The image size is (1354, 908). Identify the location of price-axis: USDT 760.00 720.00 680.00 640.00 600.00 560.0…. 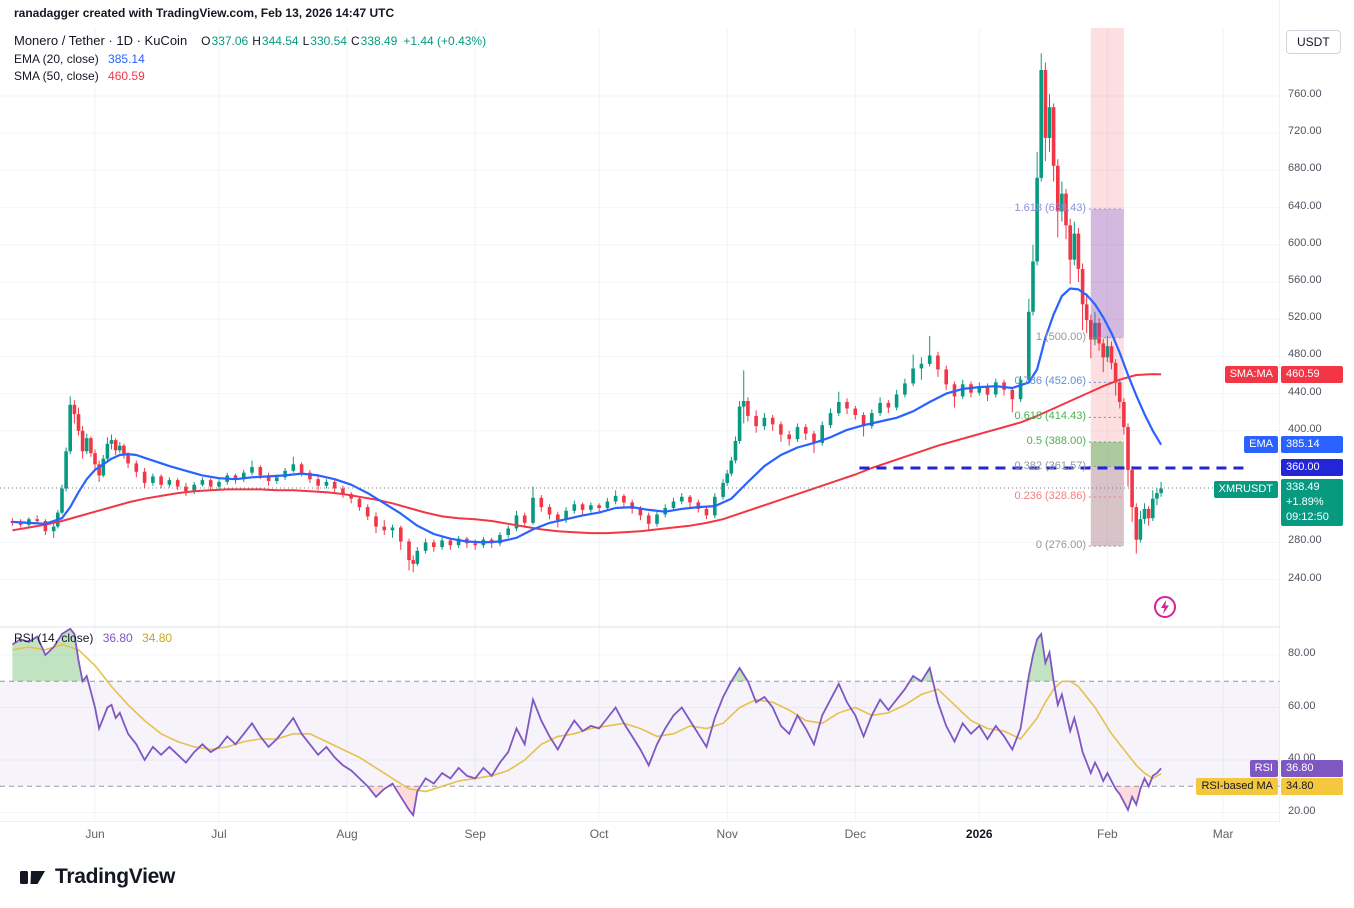
(1317, 411).